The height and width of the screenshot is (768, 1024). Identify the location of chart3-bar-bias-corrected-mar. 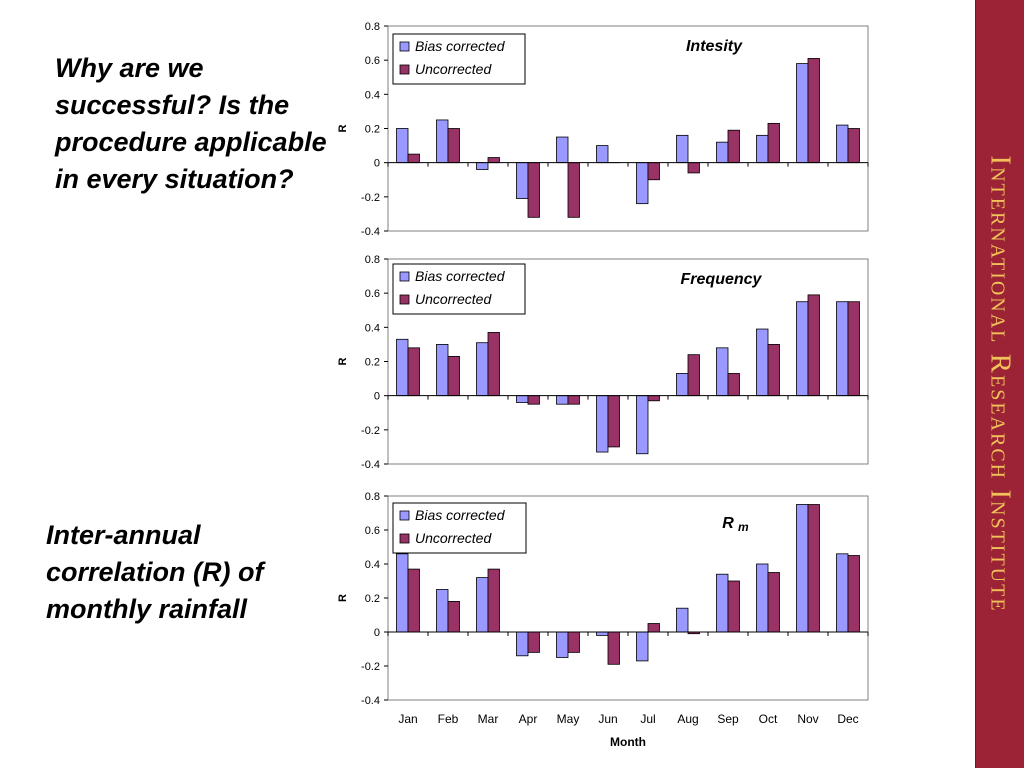
(482, 605).